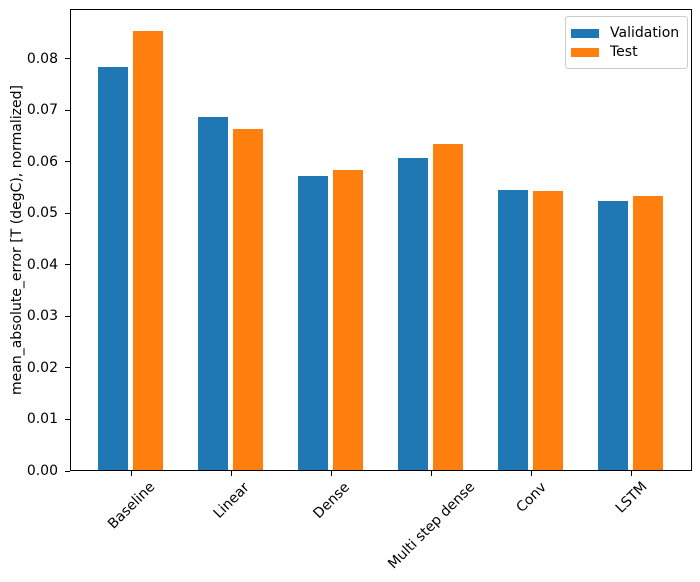 The image size is (700, 582). I want to click on legend-swatch-validation-icon, so click(585, 33).